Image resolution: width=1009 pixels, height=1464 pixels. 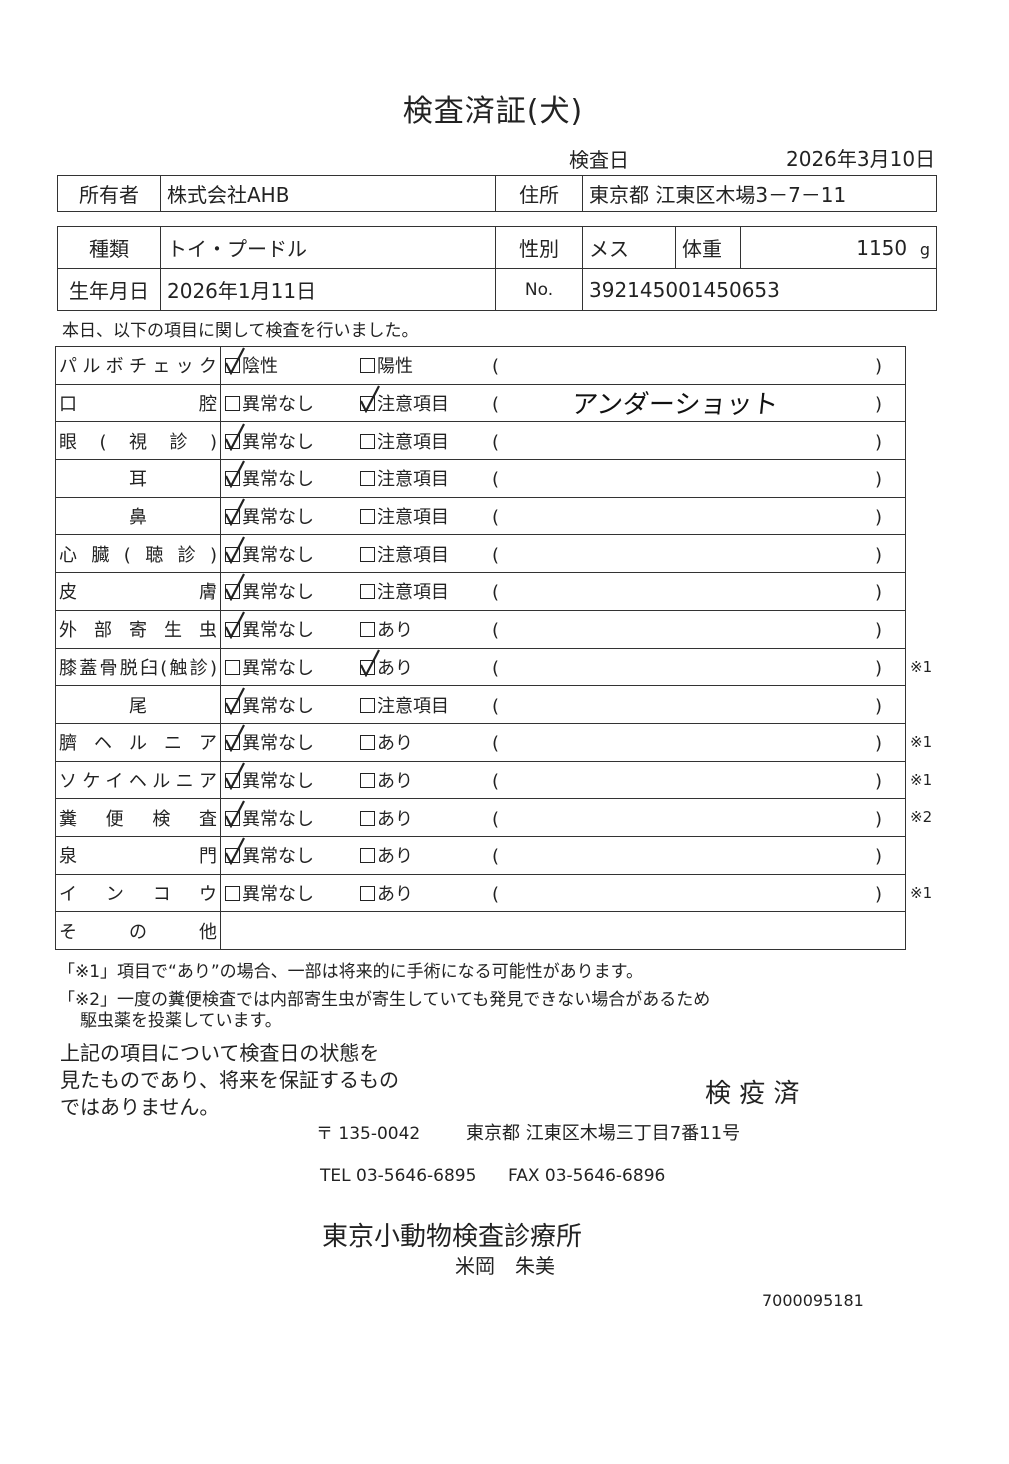 I want to click on checklist-row: 泉門 異常なし あり (), so click(x=480, y=855).